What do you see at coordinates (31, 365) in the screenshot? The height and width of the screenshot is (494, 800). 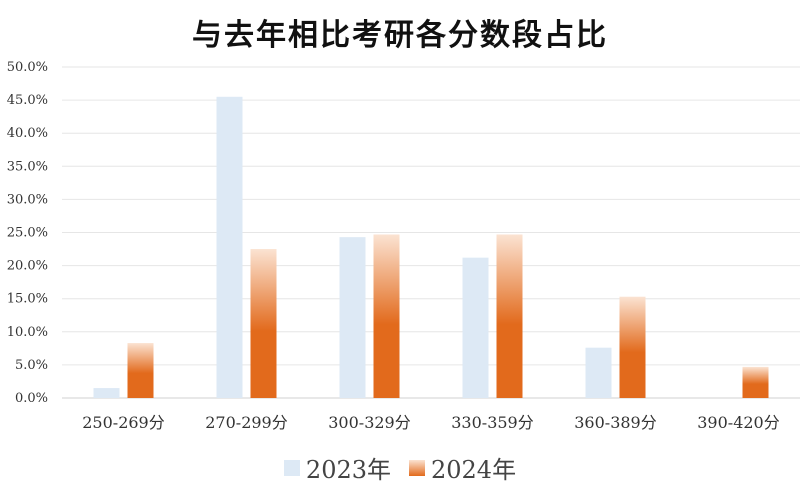 I see `y-tick-label: 5.0%` at bounding box center [31, 365].